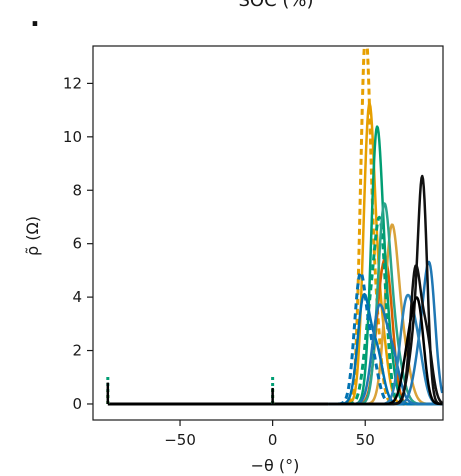  I want to click on x-tick-label: 50, so click(365, 440).